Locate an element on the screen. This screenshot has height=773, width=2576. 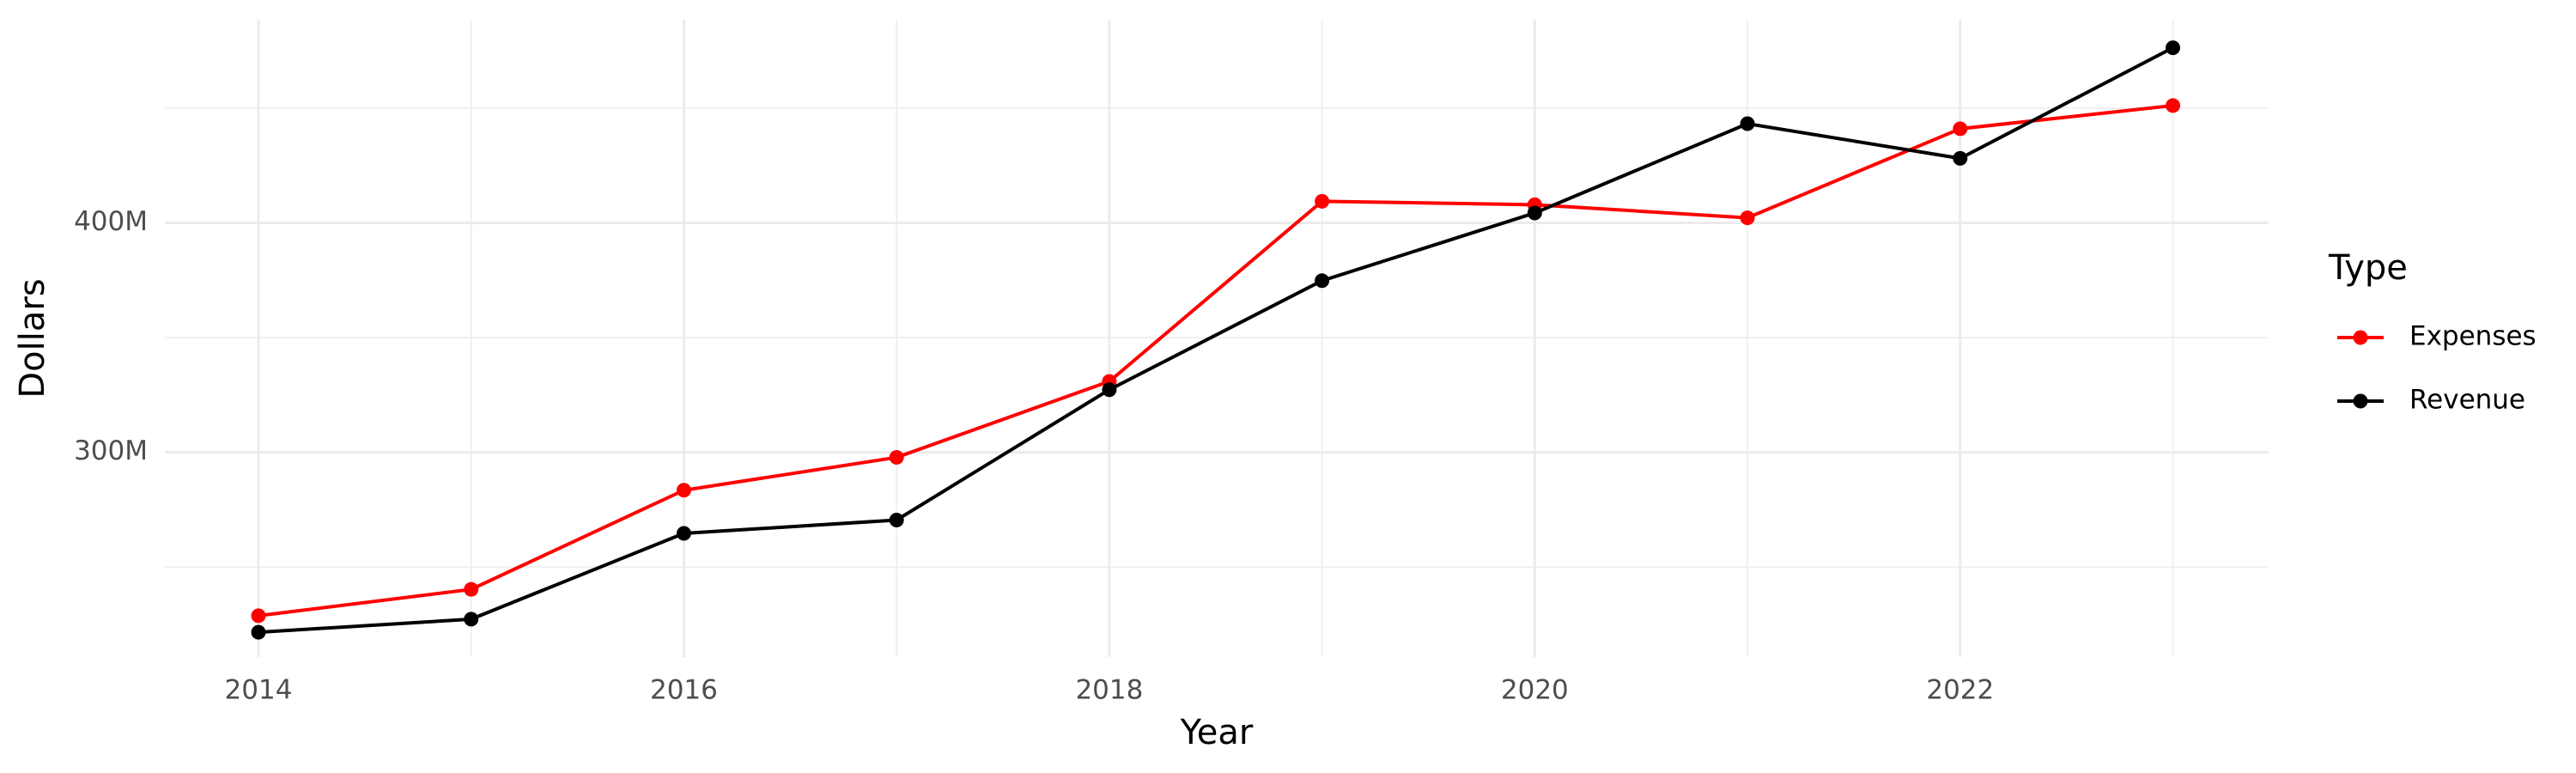
legend-label: Revenue is located at coordinates (2467, 400).